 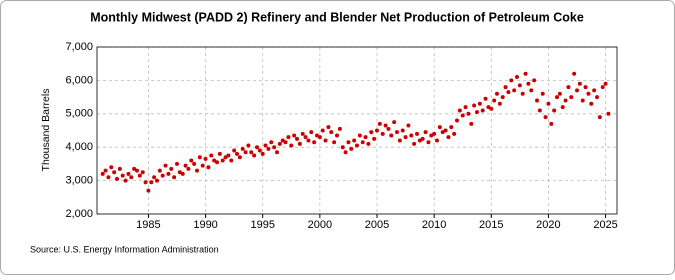 I want to click on x-tick-label: 2010, so click(x=434, y=225).